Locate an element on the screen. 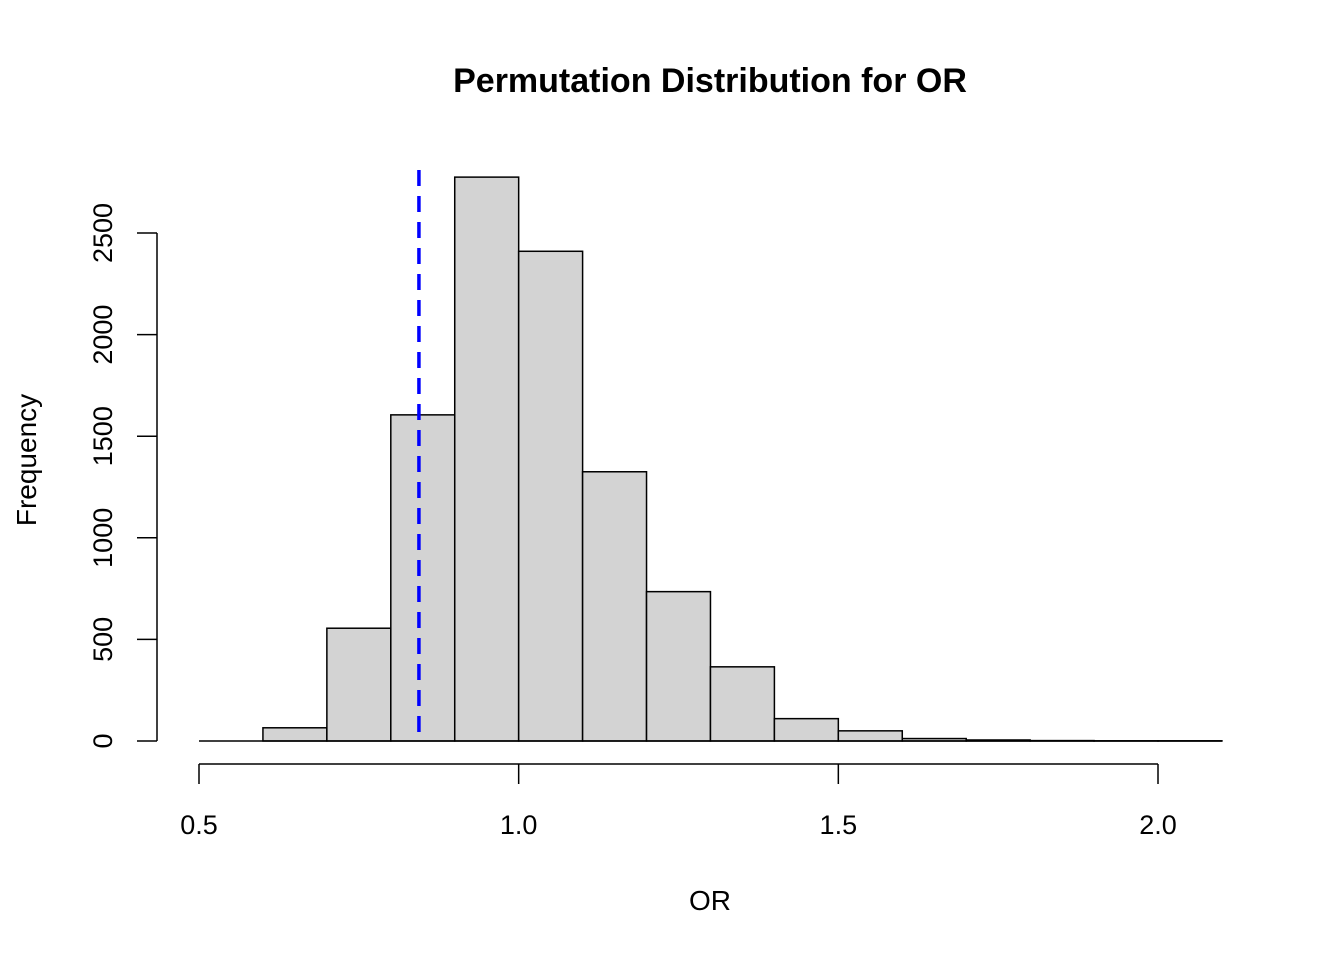  x-axis-label: OR is located at coordinates (710, 900).